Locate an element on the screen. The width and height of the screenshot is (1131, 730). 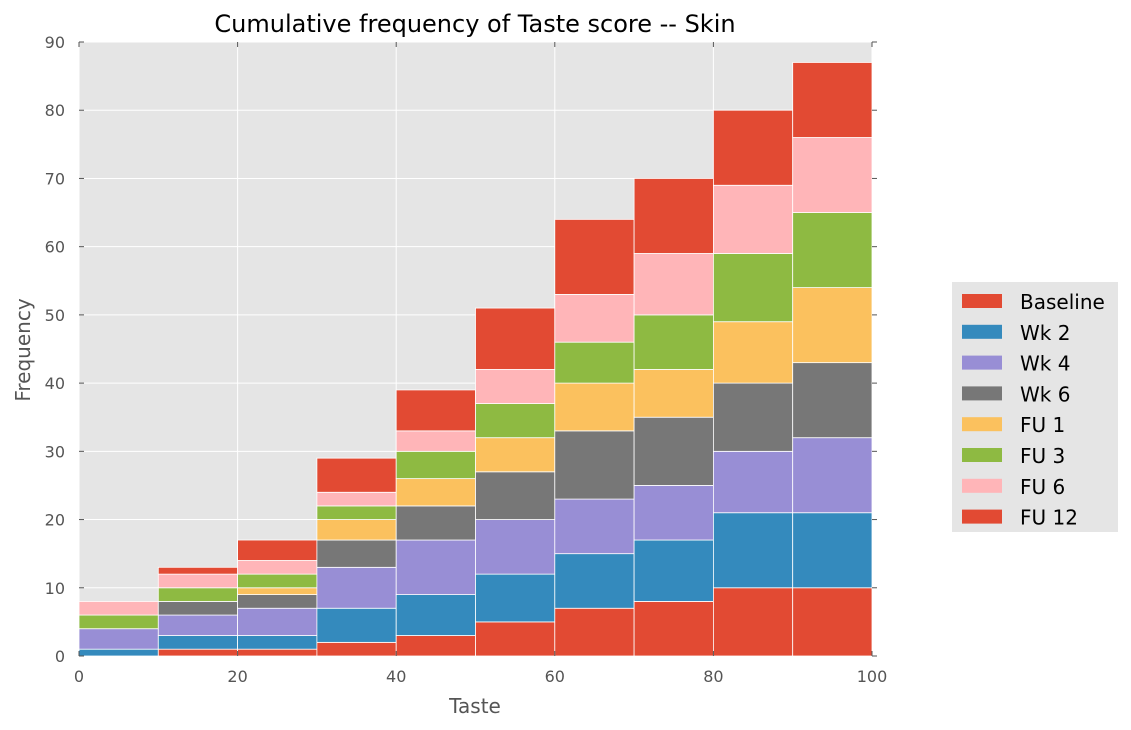
legend: Baseline Wk 2 Wk 4 Wk 6 FU 1 FU 3 FU 6 FU 12 is located at coordinates (1035, 407).